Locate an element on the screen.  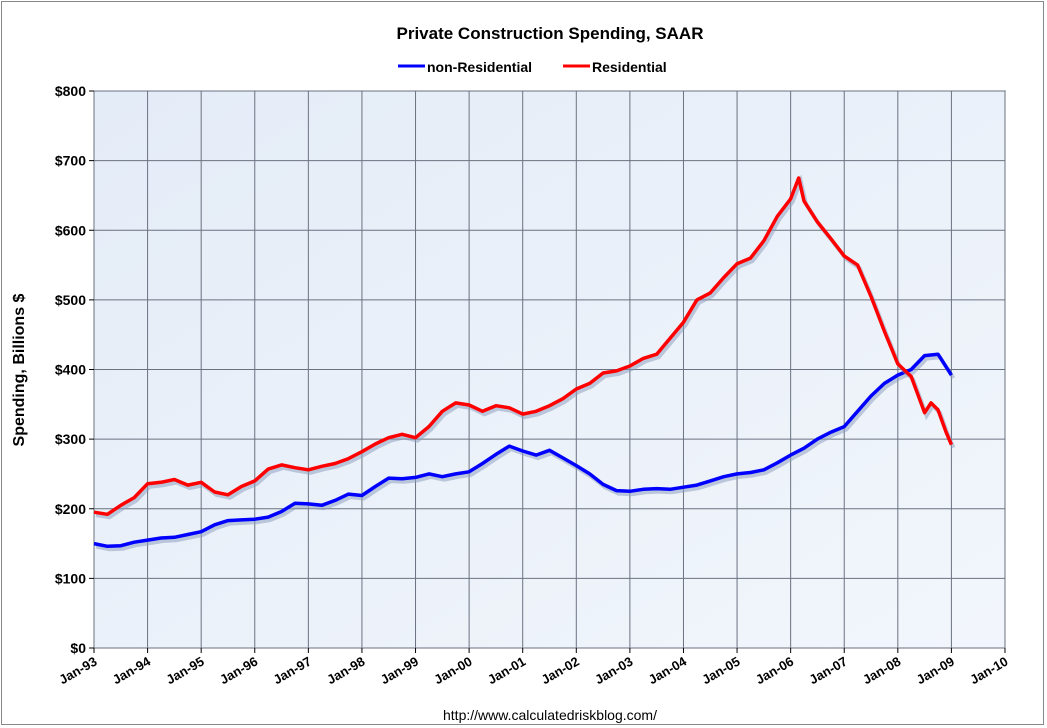
y-tick-label: $700 is located at coordinates (70, 161).